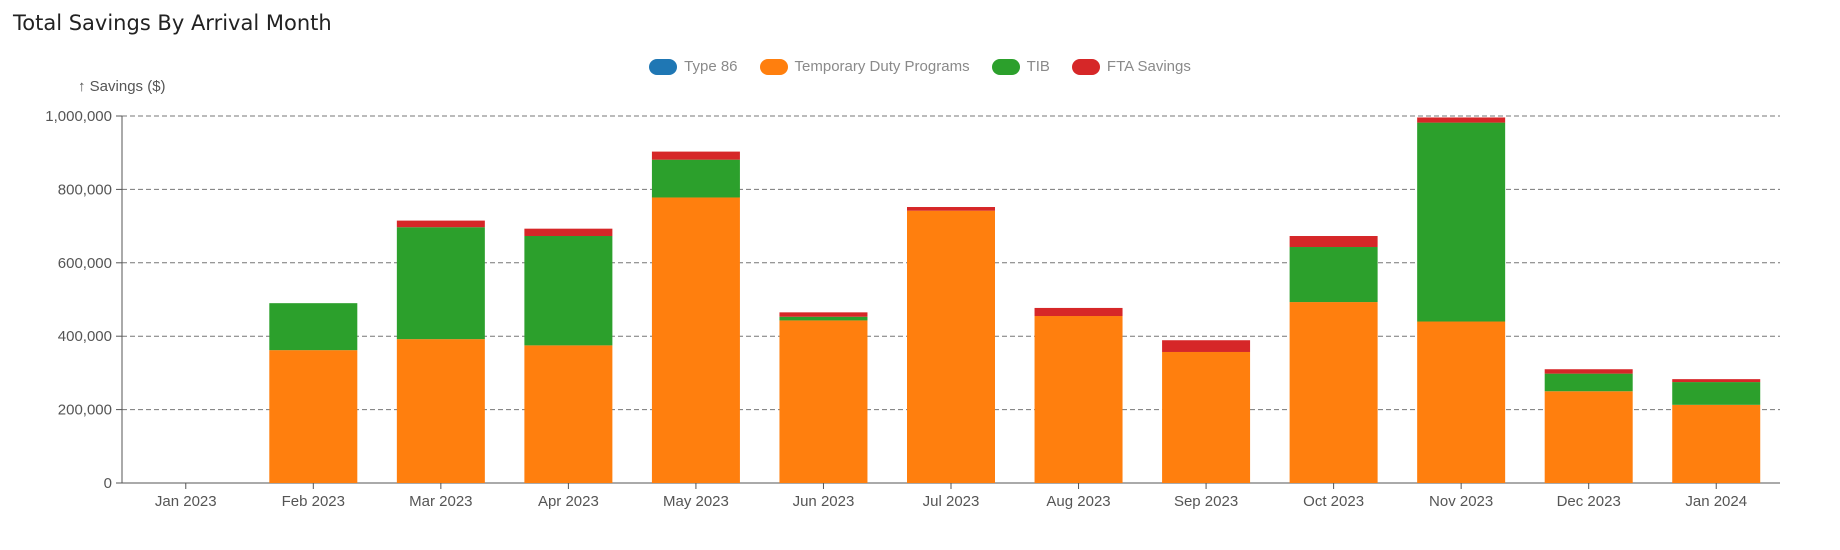  I want to click on x-tick-label: Apr 2023, so click(568, 501).